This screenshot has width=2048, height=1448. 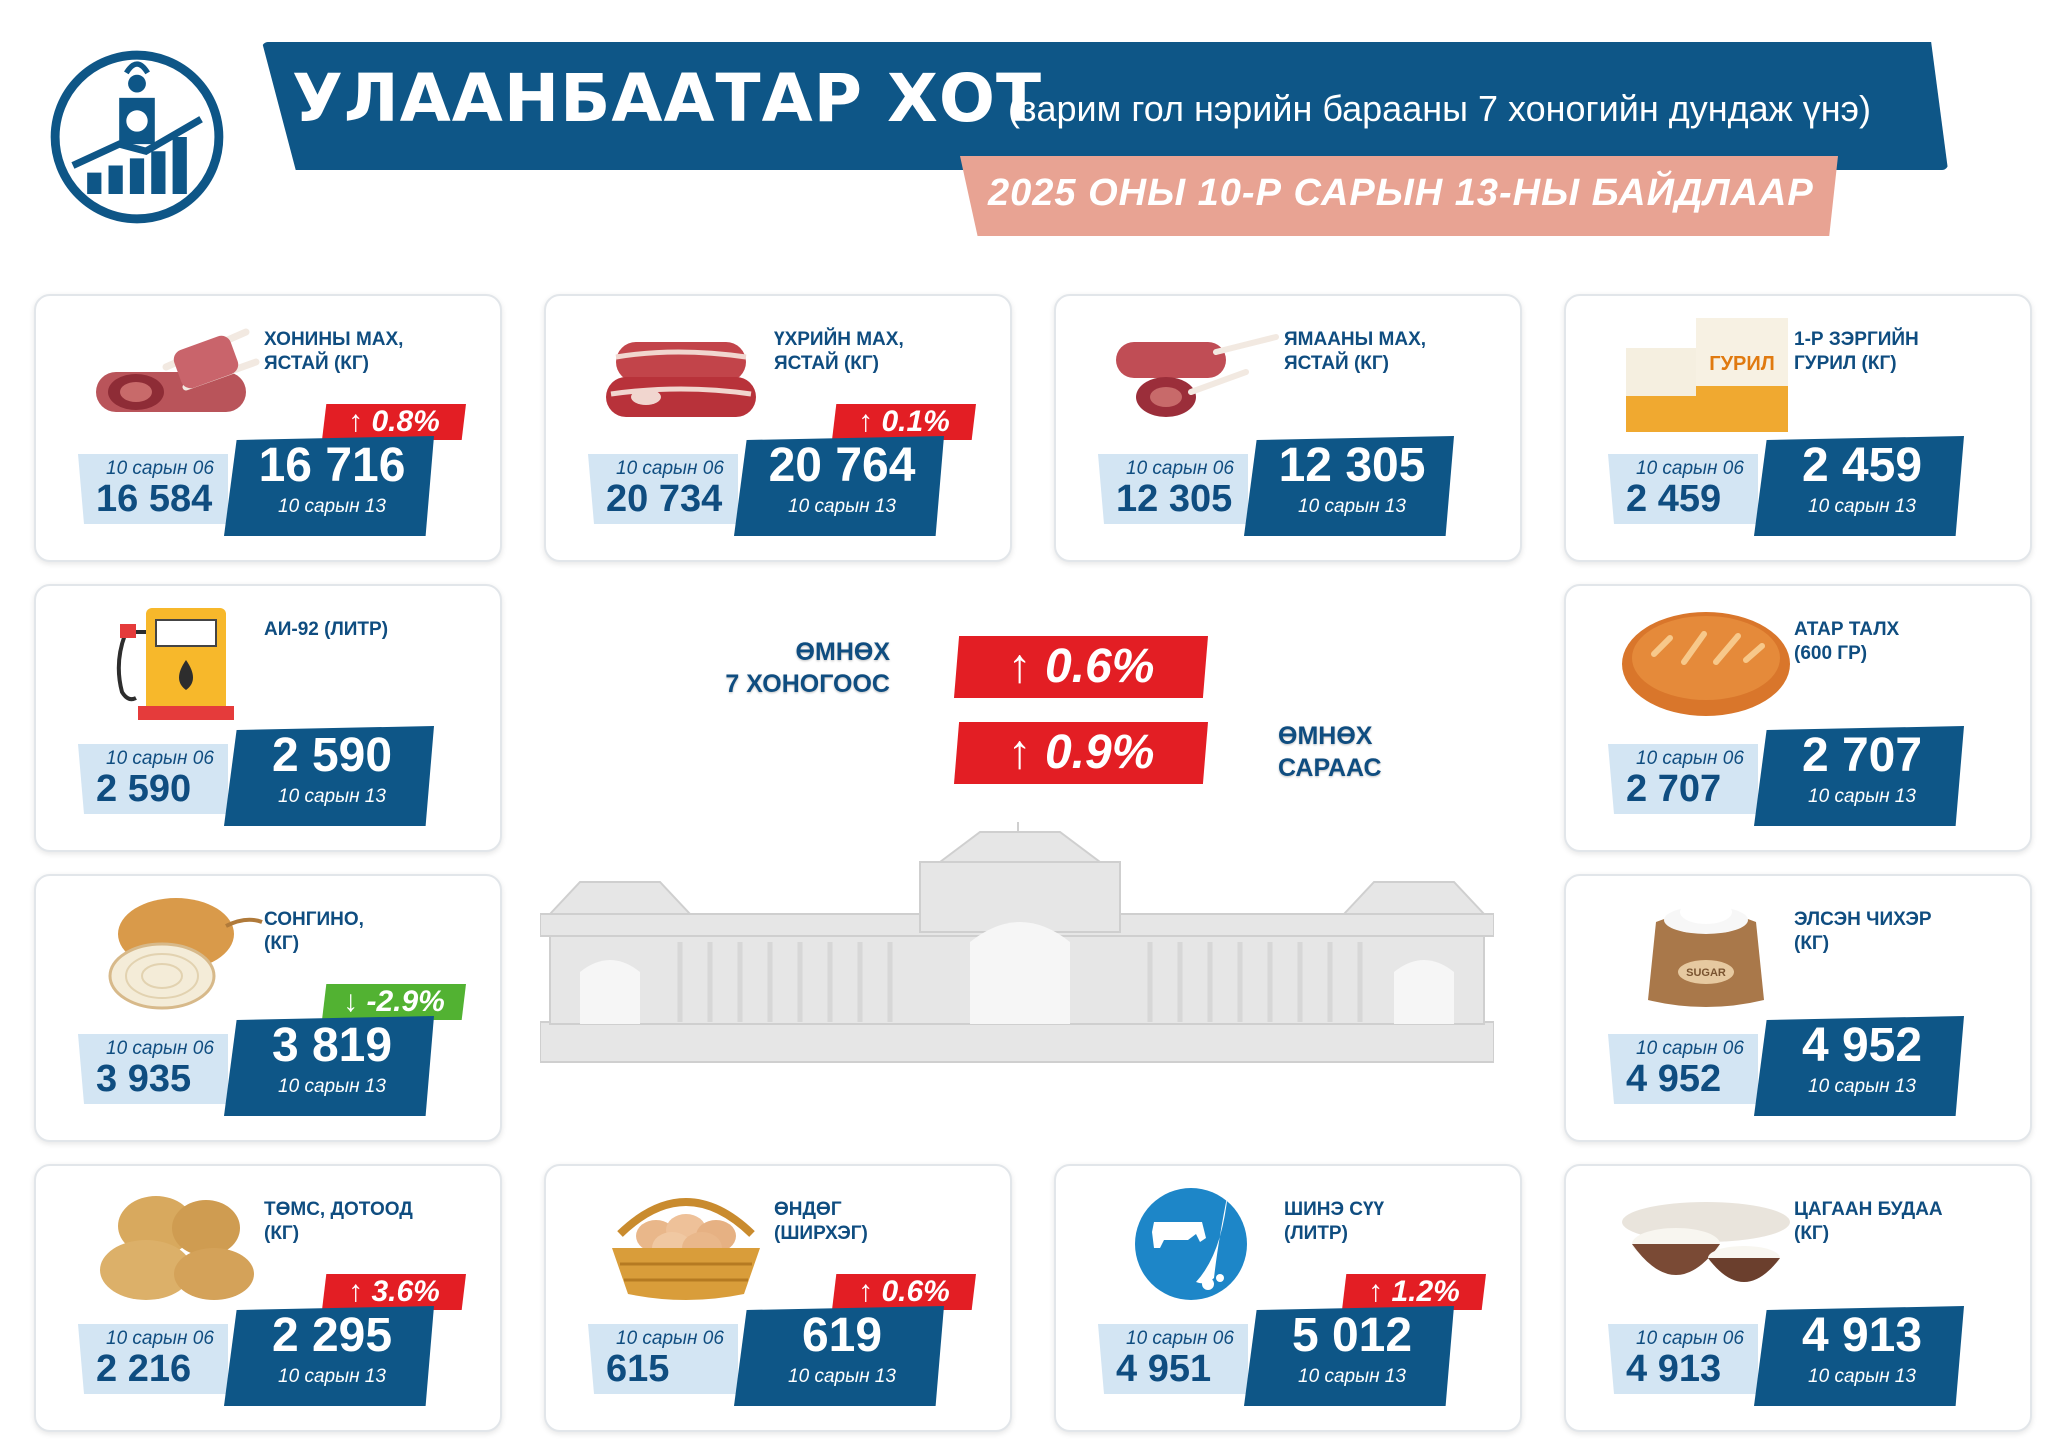 I want to click on bread-icon, so click(x=1706, y=664).